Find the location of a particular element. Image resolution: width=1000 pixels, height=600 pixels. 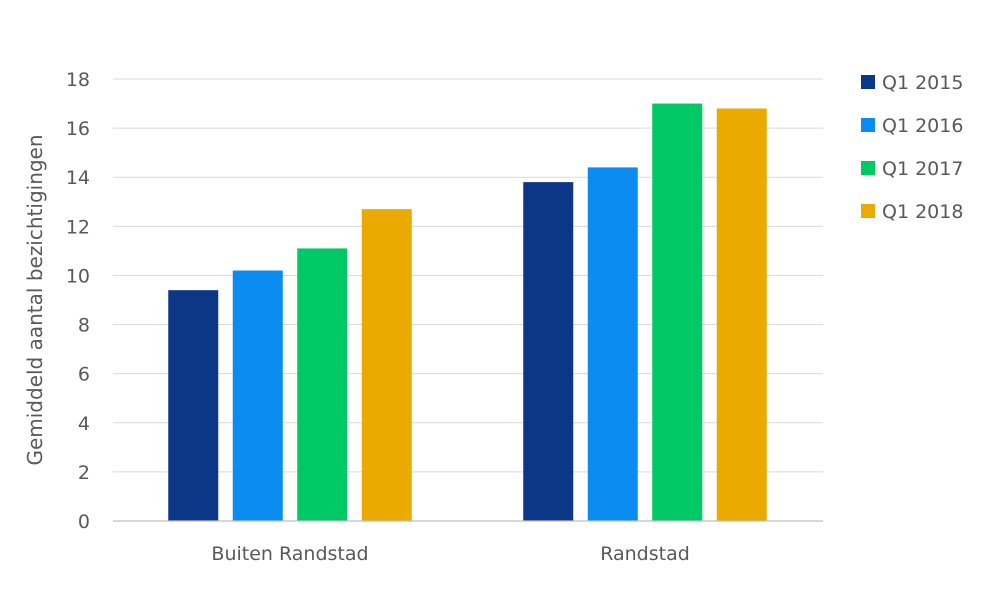

bar-buiten-randstad-q1-2018 is located at coordinates (386, 365).